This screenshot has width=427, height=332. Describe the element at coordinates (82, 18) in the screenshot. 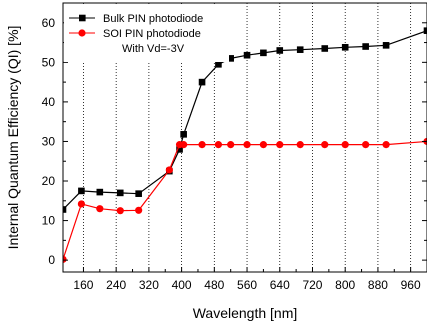

I see `legend-marker-bulk` at that location.